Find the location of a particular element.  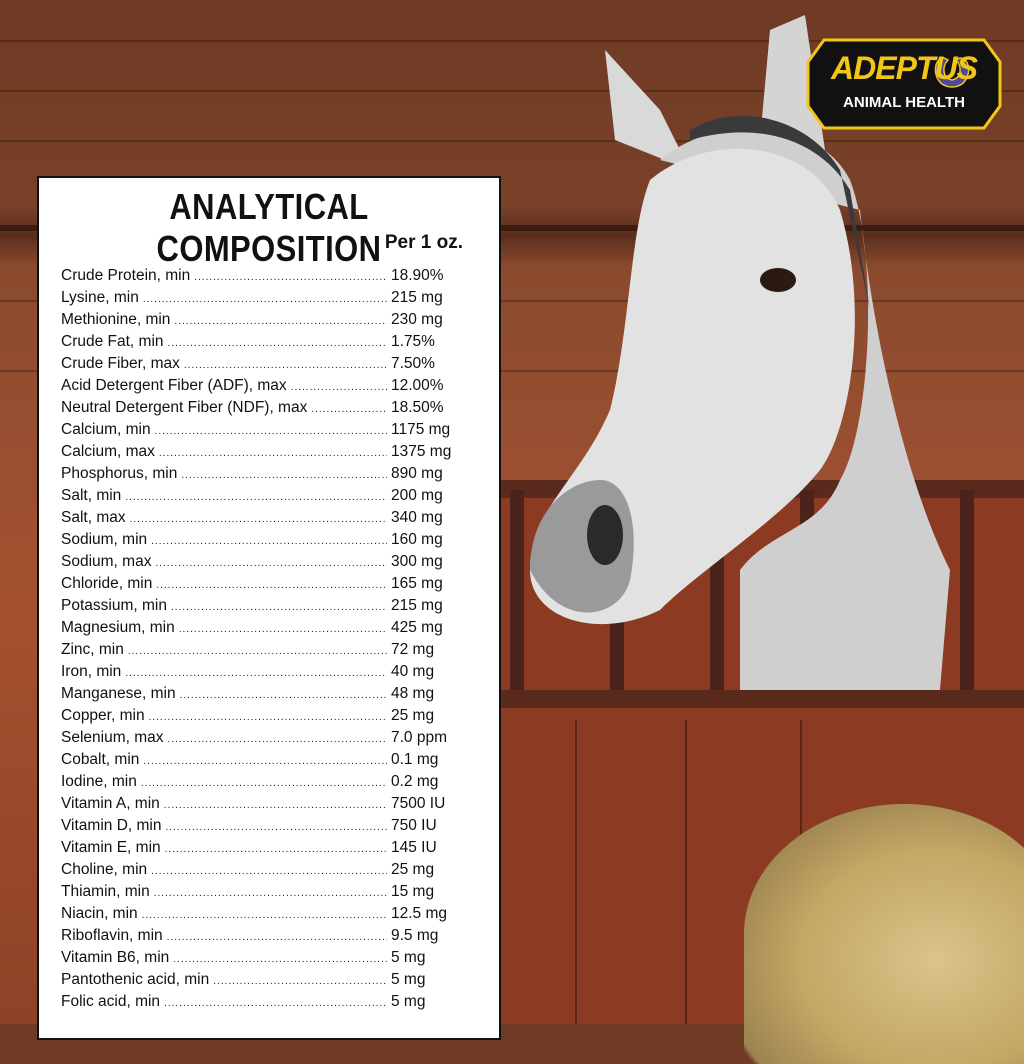

horse-ear-right is located at coordinates (792, 82).